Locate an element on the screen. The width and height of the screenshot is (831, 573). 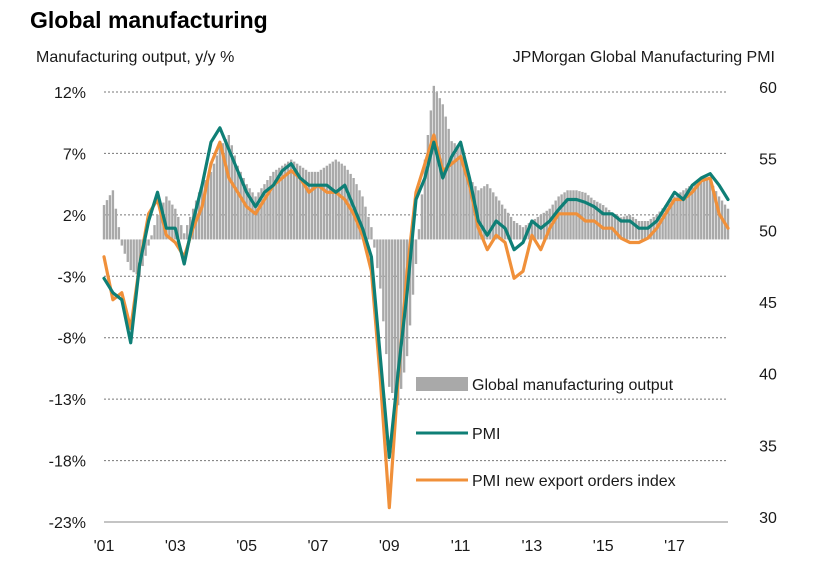
x-tick-label: '01 is located at coordinates (104, 546).